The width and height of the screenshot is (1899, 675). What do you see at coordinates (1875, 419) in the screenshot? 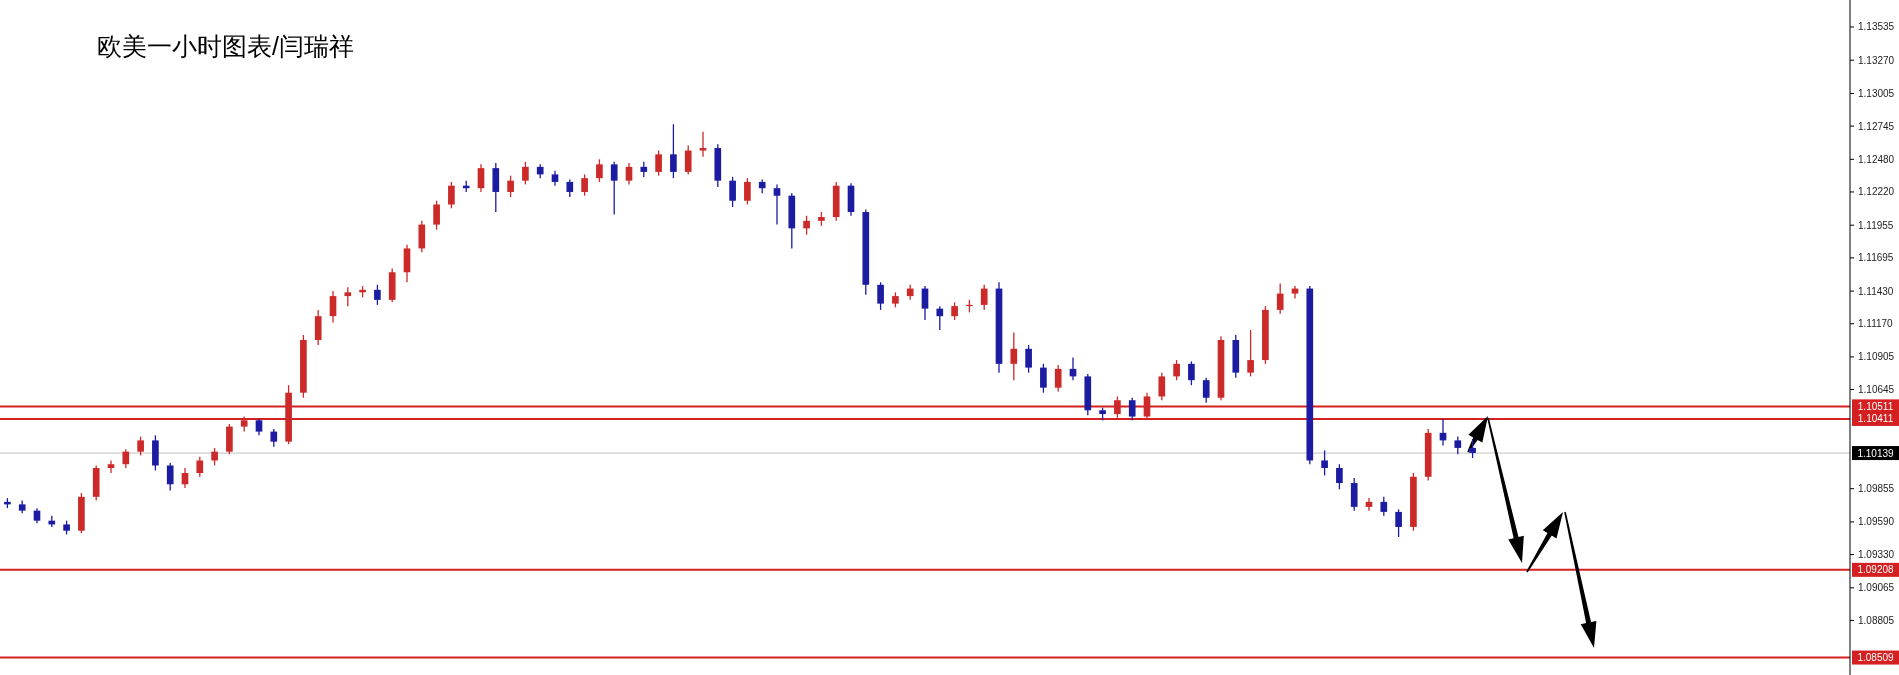
I see `ref-line-label: 1.10411` at bounding box center [1875, 419].